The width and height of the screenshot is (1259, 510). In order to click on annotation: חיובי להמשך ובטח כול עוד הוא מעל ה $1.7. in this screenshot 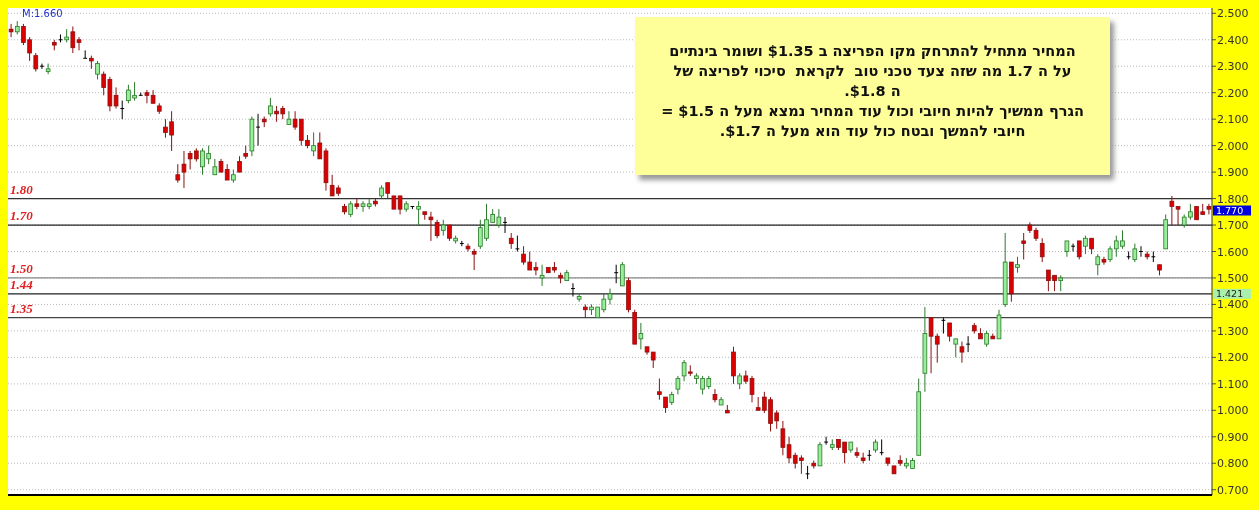, I will do `click(872, 131)`.